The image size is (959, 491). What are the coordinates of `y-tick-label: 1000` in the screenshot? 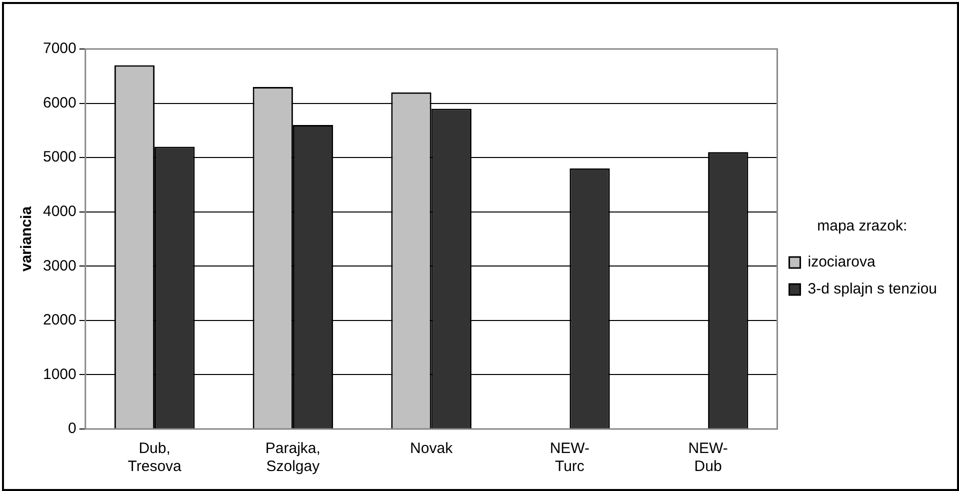 It's located at (59, 374).